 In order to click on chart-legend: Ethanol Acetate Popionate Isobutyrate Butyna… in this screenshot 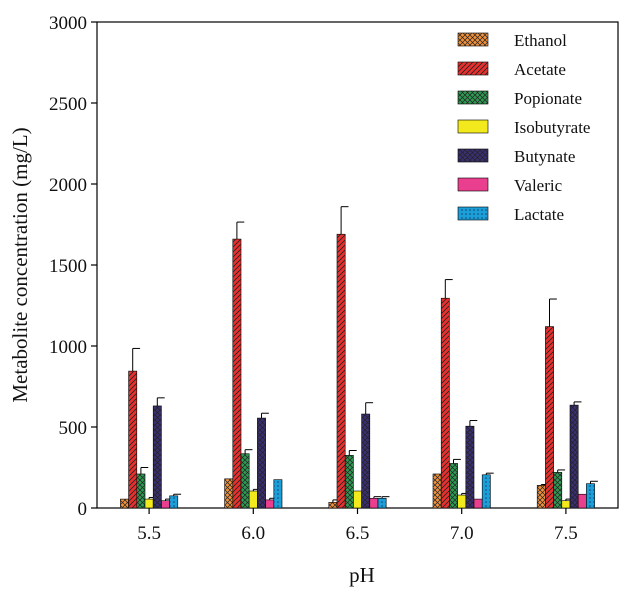, I will do `click(523, 127)`.